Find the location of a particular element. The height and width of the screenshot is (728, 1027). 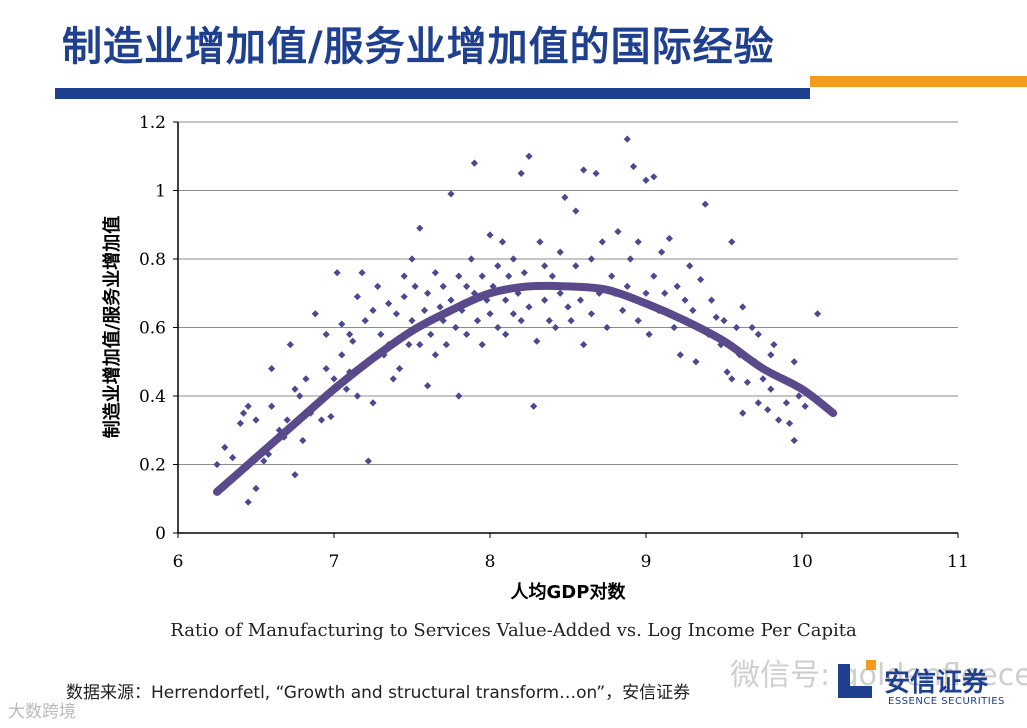

slide-title: 制造业增加值/服务业增加值的国际经验 is located at coordinates (418, 47).